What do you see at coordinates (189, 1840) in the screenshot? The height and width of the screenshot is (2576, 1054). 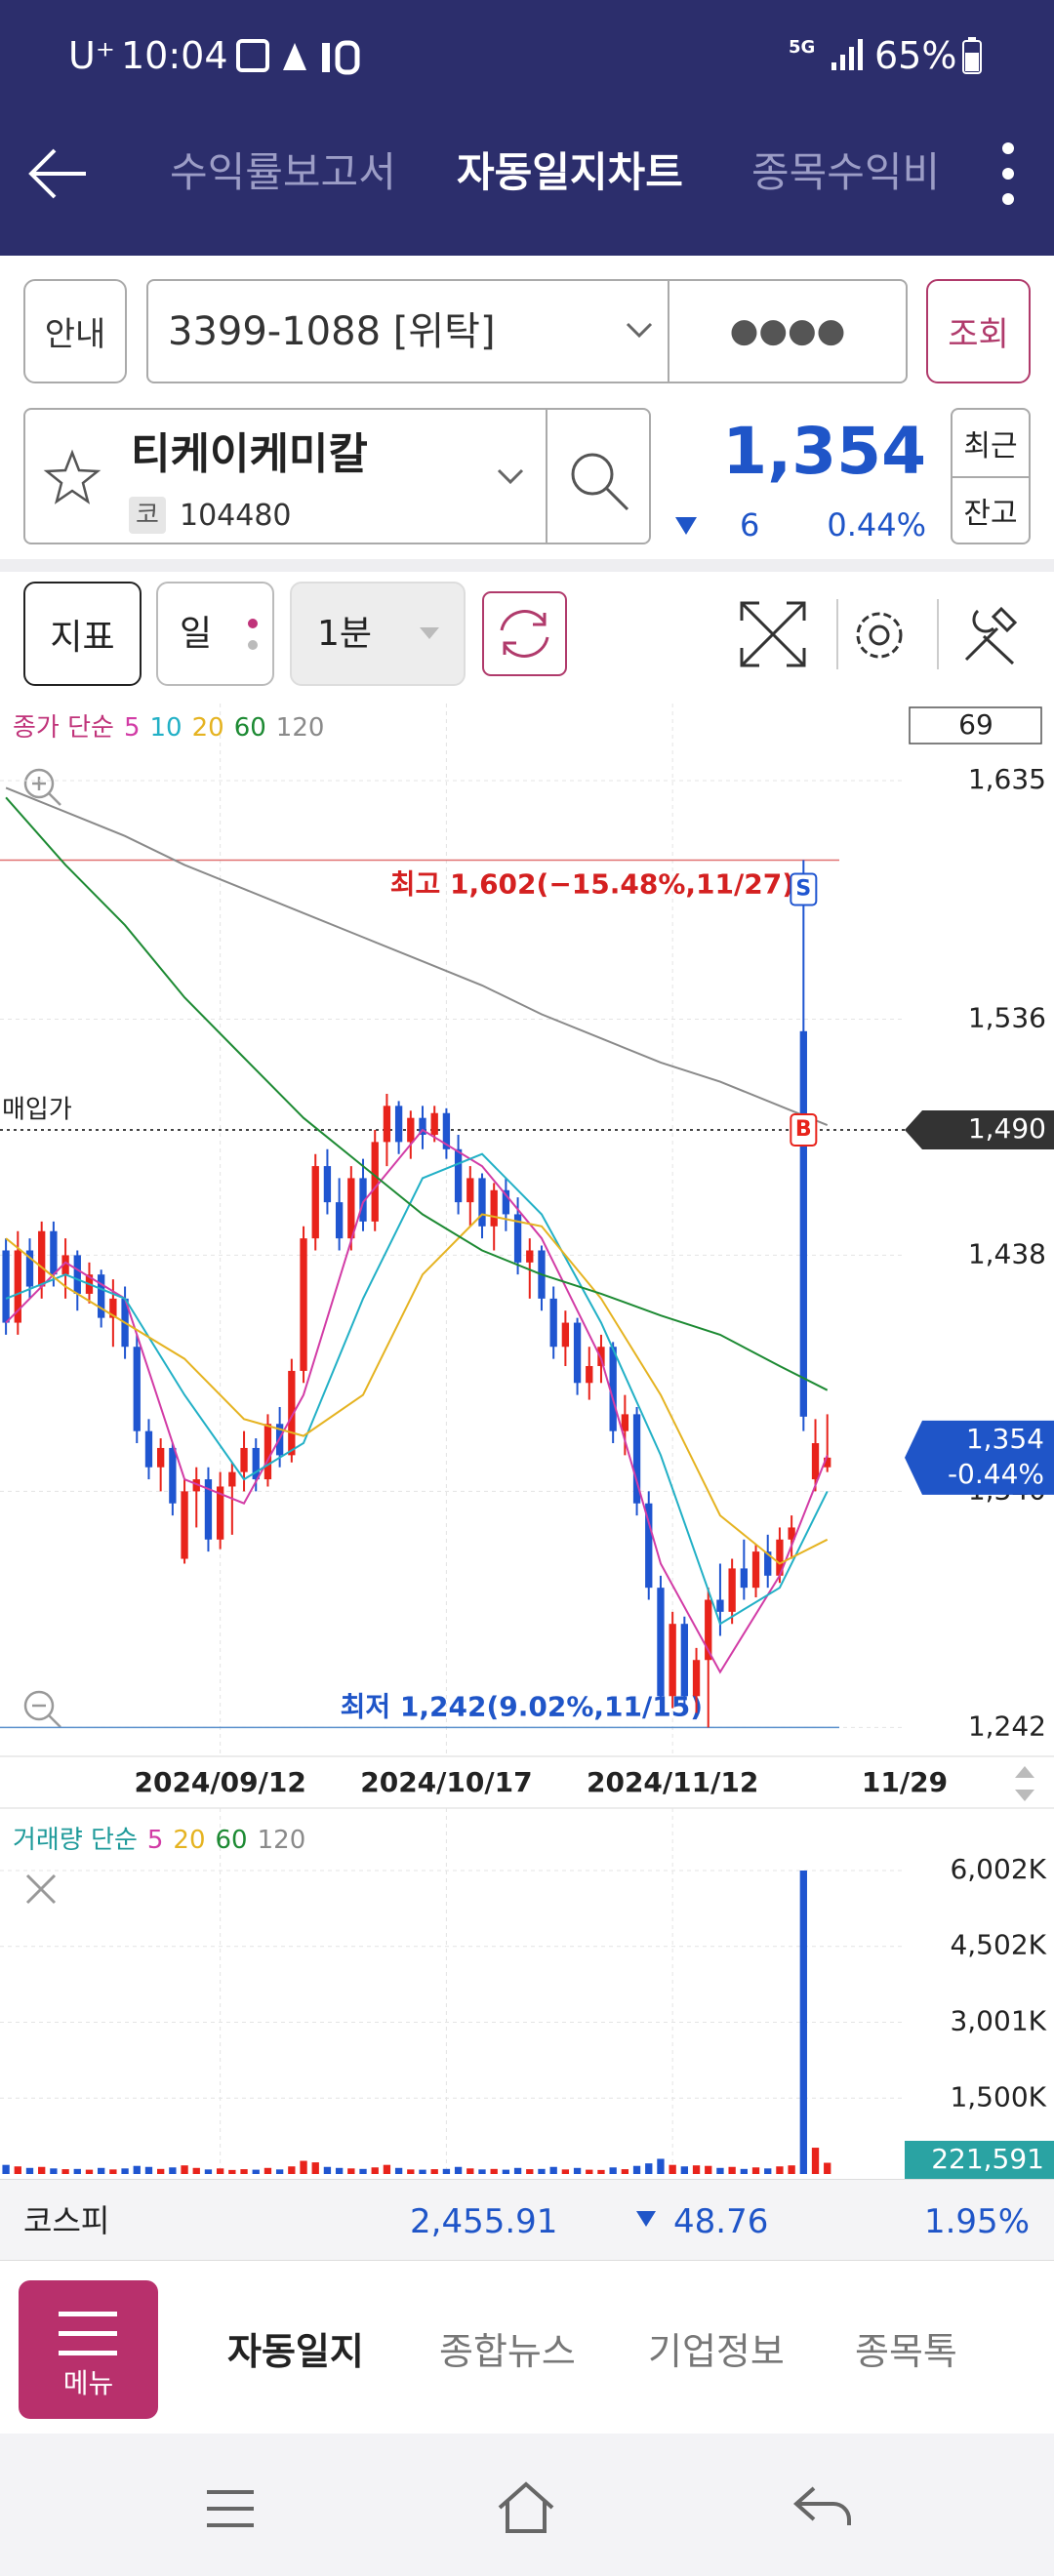 I see `legend-item: 20` at bounding box center [189, 1840].